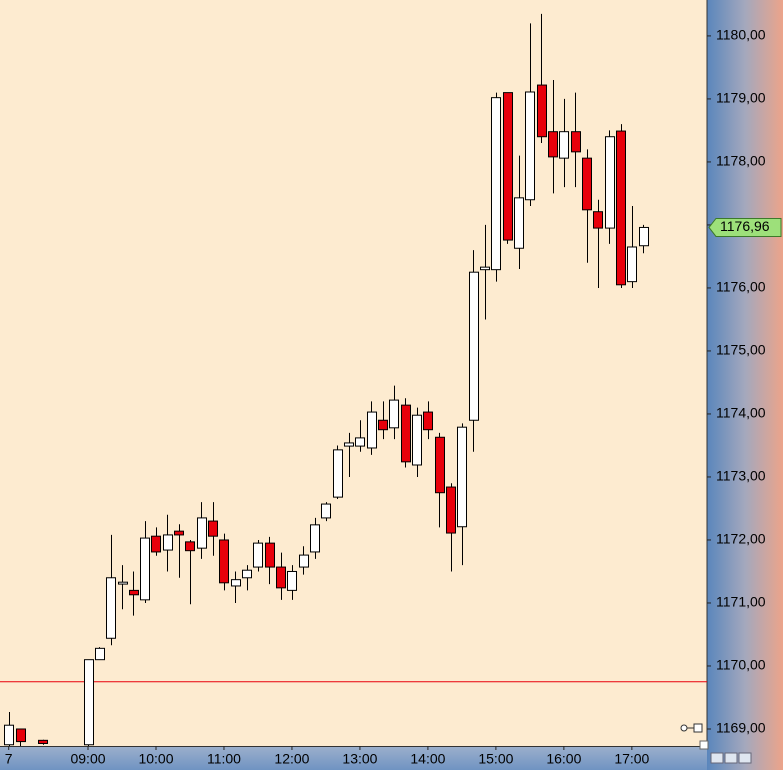 The width and height of the screenshot is (783, 770). Describe the element at coordinates (741, 161) in the screenshot. I see `y-tick-label: 1178,00` at that location.